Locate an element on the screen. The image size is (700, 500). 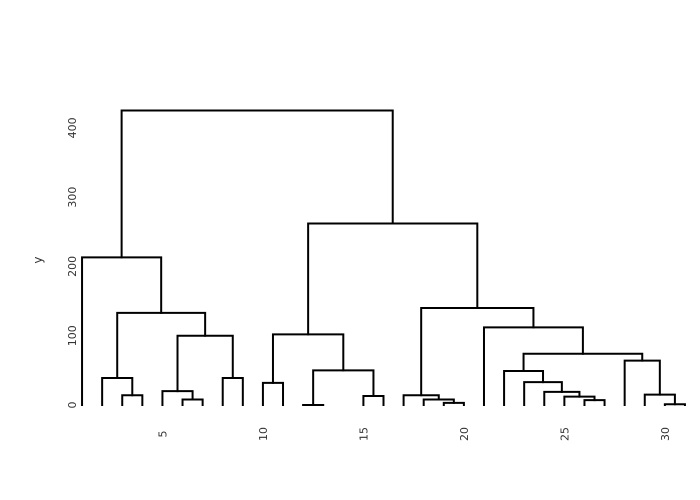
y-tick-label: 200 is located at coordinates (72, 266).